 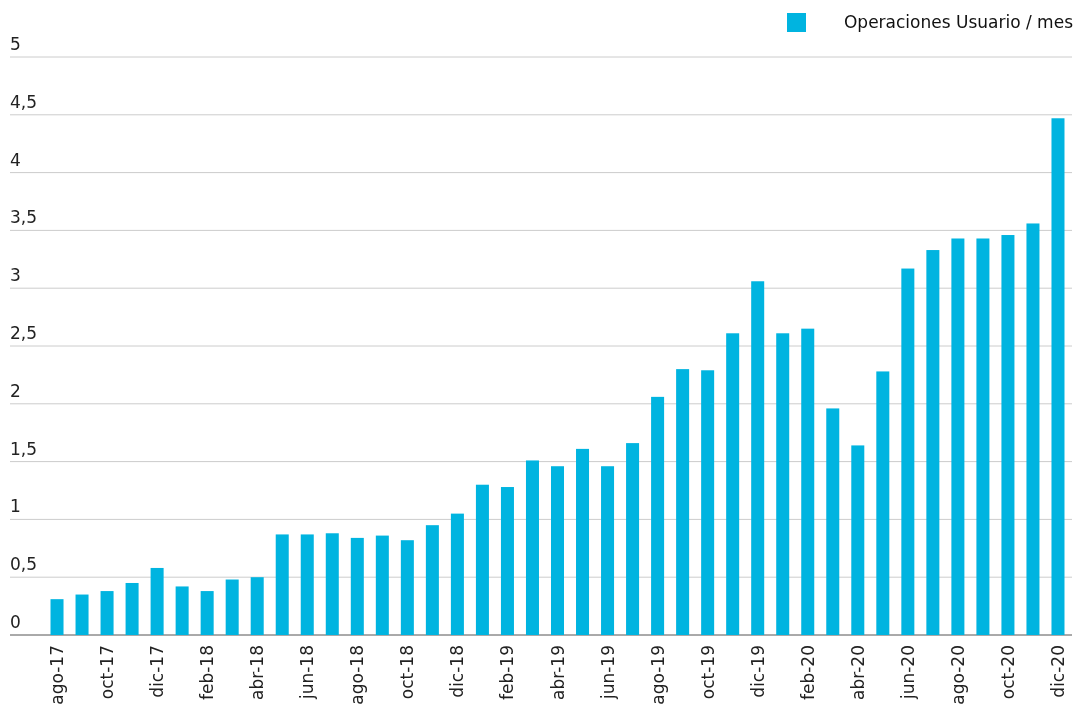 I want to click on x-tick-label: jun-19, so click(x=607, y=673).